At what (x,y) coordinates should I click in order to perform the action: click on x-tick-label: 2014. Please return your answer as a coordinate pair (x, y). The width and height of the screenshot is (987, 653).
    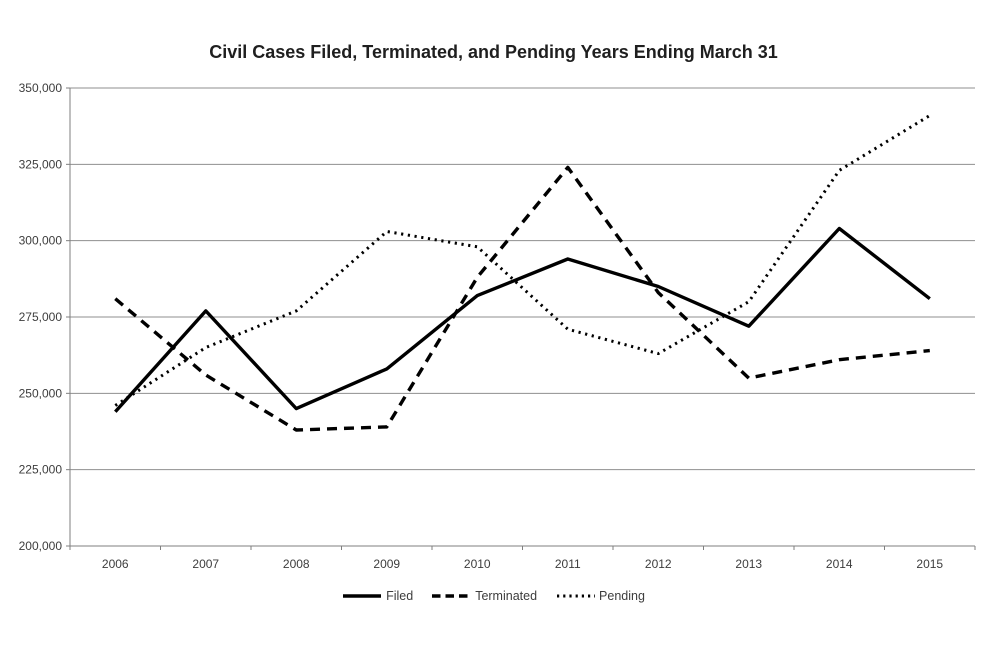
    Looking at the image, I should click on (839, 564).